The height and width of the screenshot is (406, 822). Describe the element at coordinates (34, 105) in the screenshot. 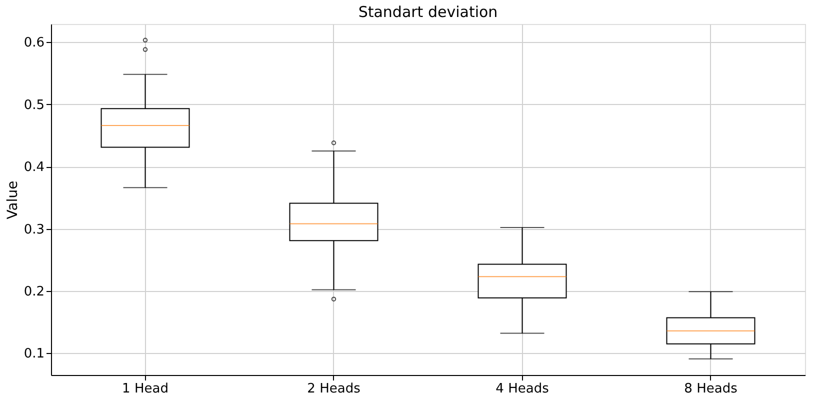

I see `y-tick-label: 0.5` at that location.